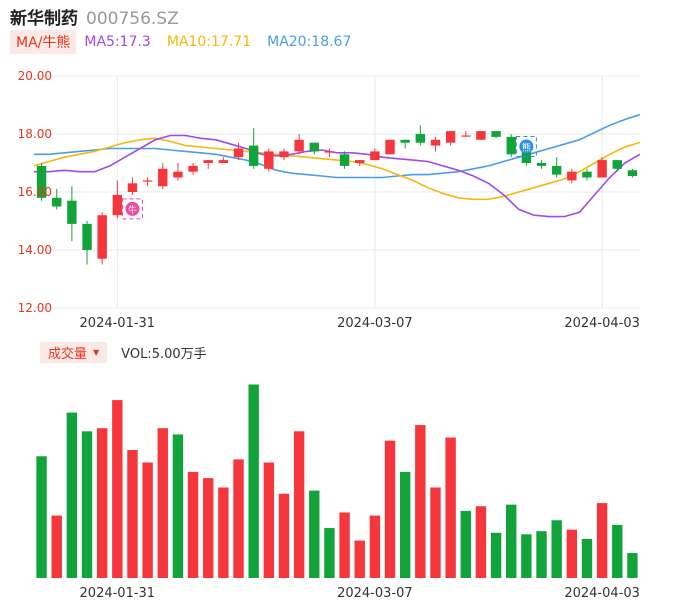  Describe the element at coordinates (118, 593) in the screenshot. I see `volume-date-tick-label: 2024-01-31` at that location.